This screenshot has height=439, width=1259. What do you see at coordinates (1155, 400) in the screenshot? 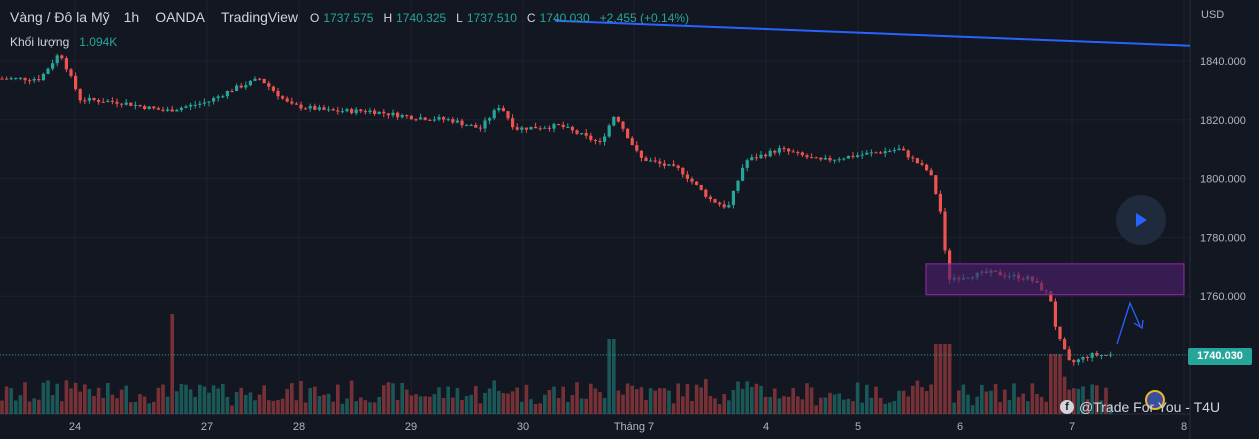
I see `us-flag-icon` at bounding box center [1155, 400].